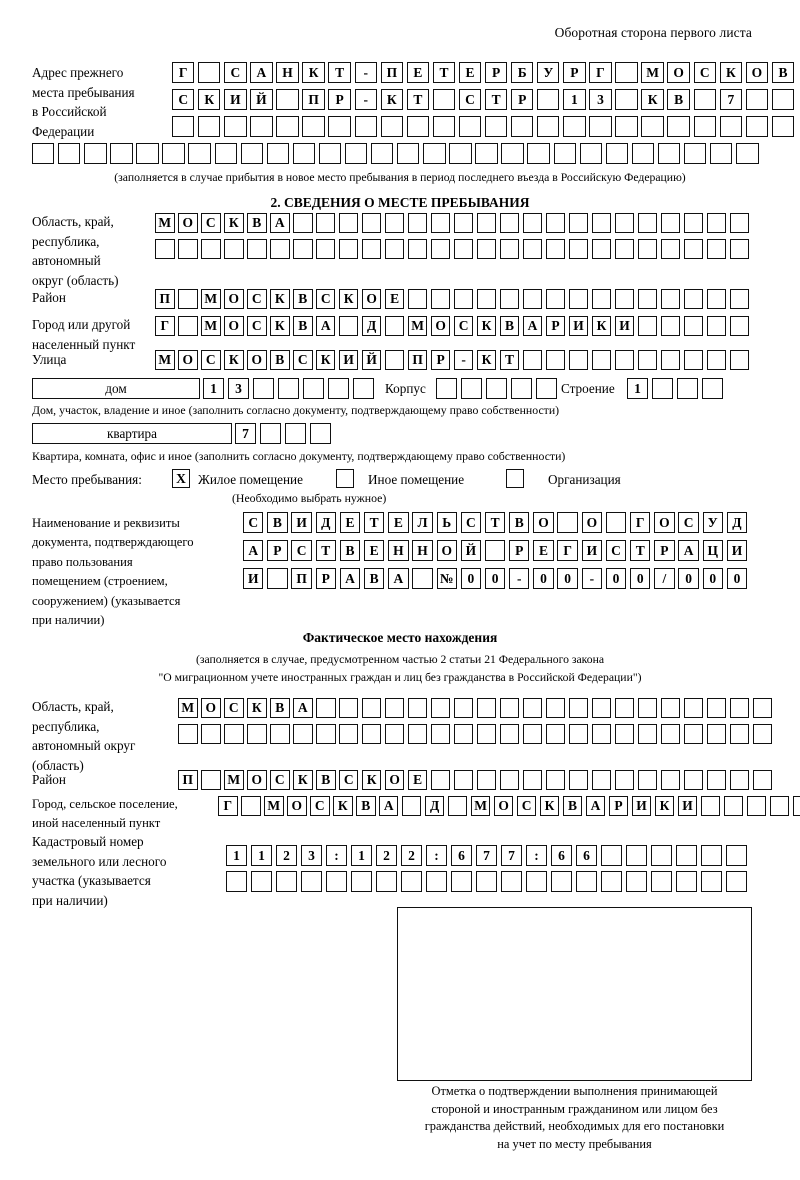 Image resolution: width=800 pixels, height=1180 pixels. Describe the element at coordinates (446, 578) in the screenshot. I see `form-cell: №` at that location.